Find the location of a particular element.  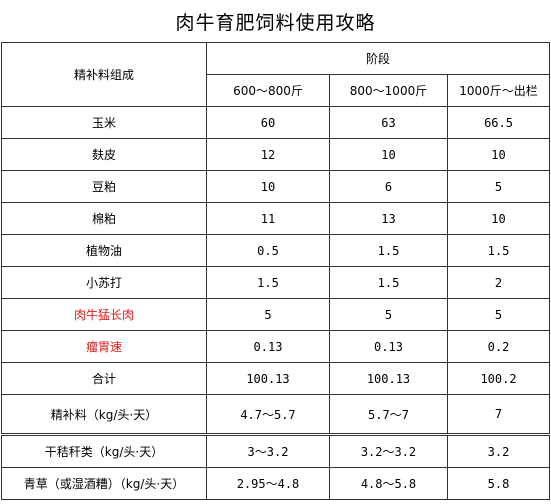

table-row: 合计 100.13 100.13 100.2 is located at coordinates (276, 378).